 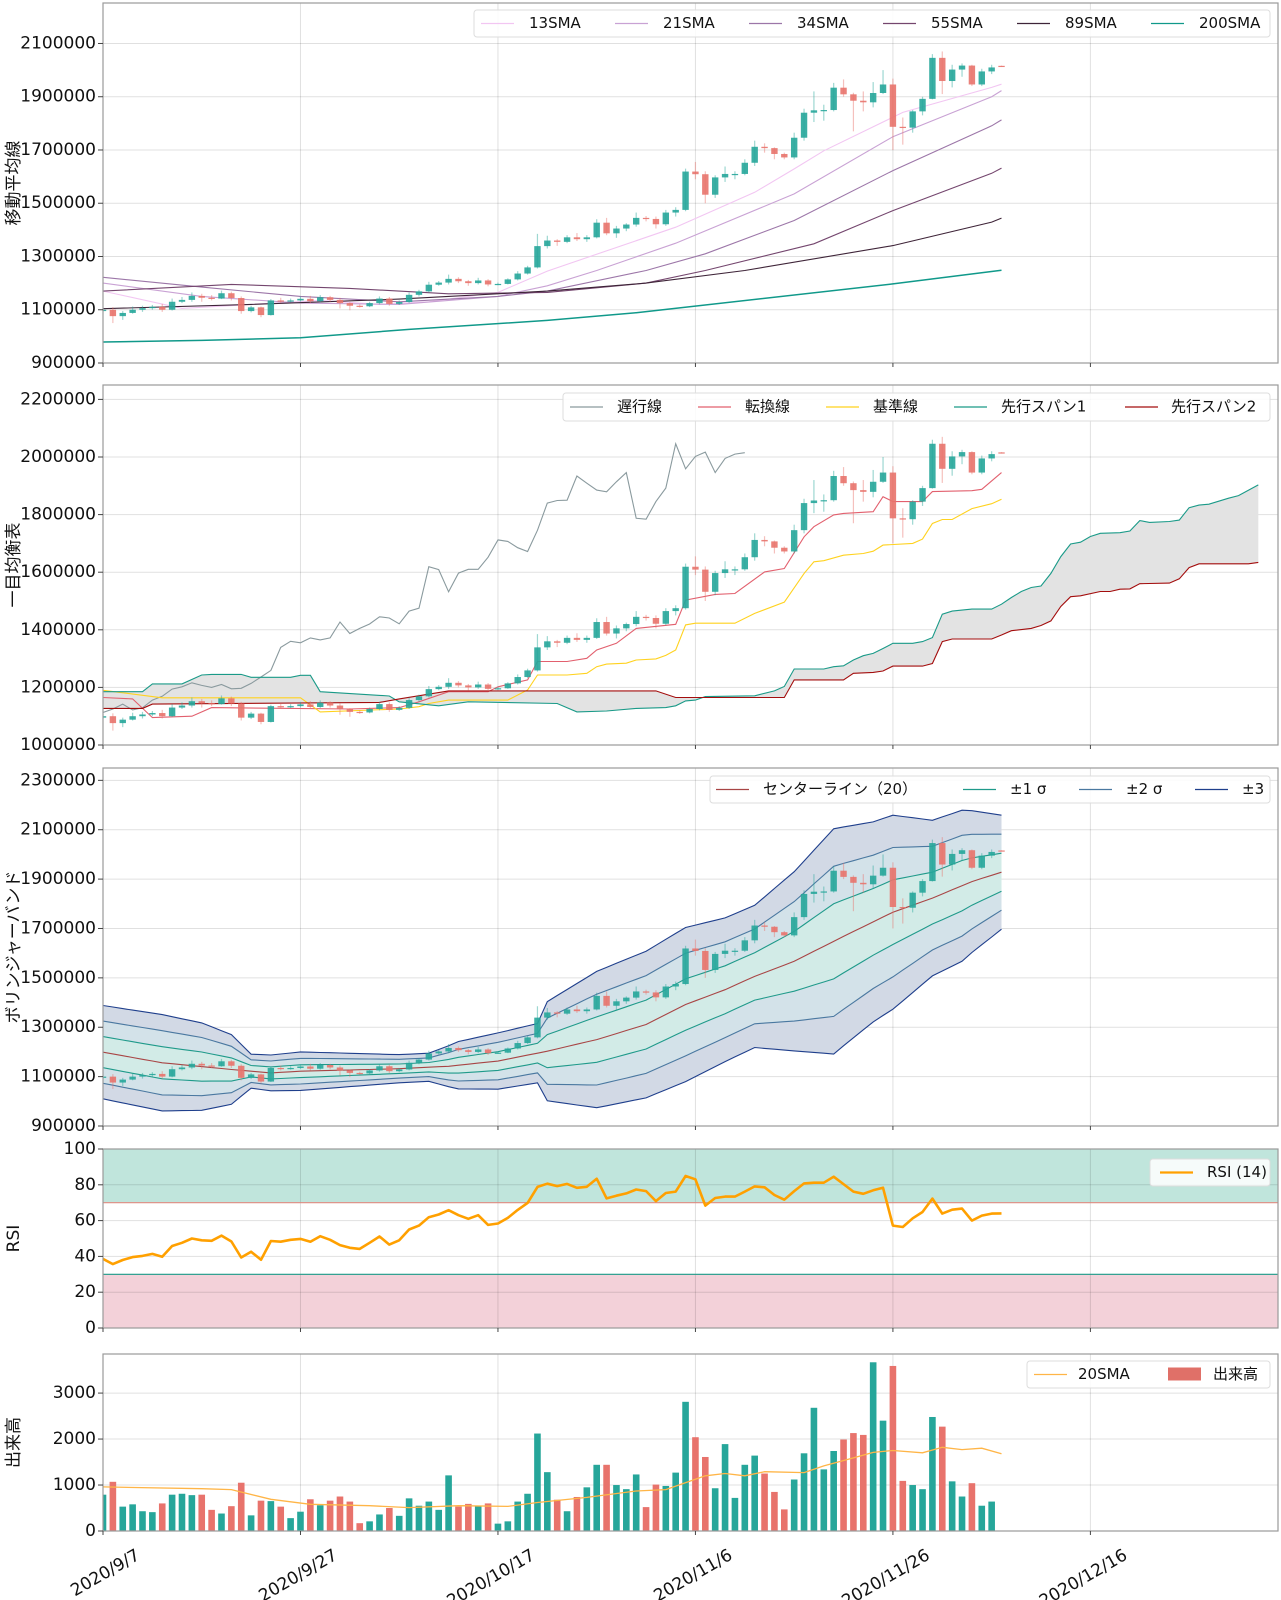 What do you see at coordinates (58, 97) in the screenshot?
I see `y-tick-label: 1900000` at bounding box center [58, 97].